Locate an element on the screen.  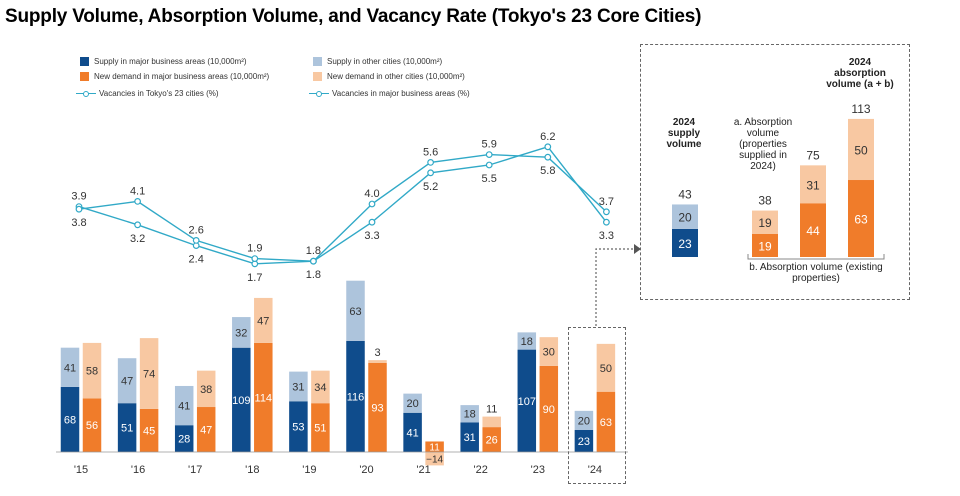
label-supply-major: 23 is located at coordinates (584, 442).